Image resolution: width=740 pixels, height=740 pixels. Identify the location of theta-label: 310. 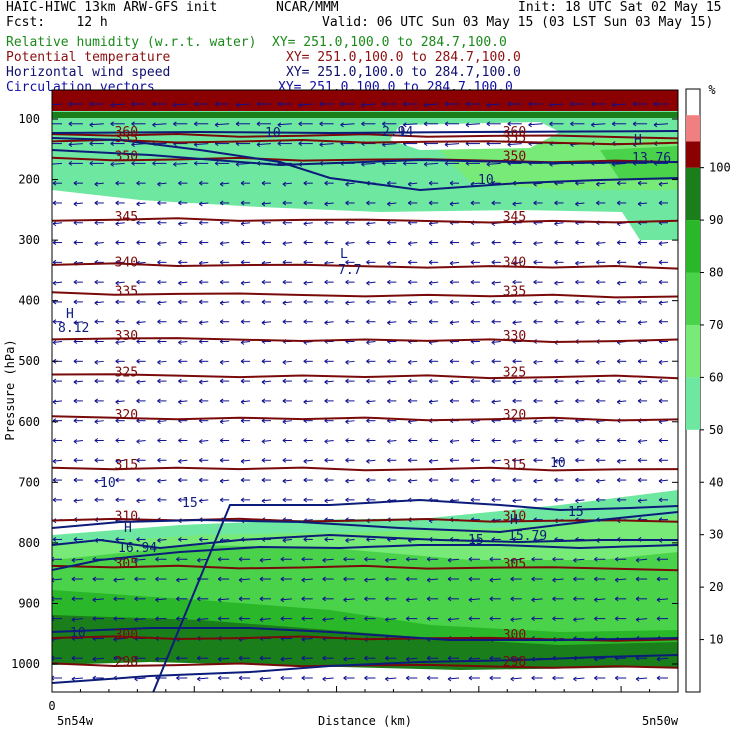
(514, 517).